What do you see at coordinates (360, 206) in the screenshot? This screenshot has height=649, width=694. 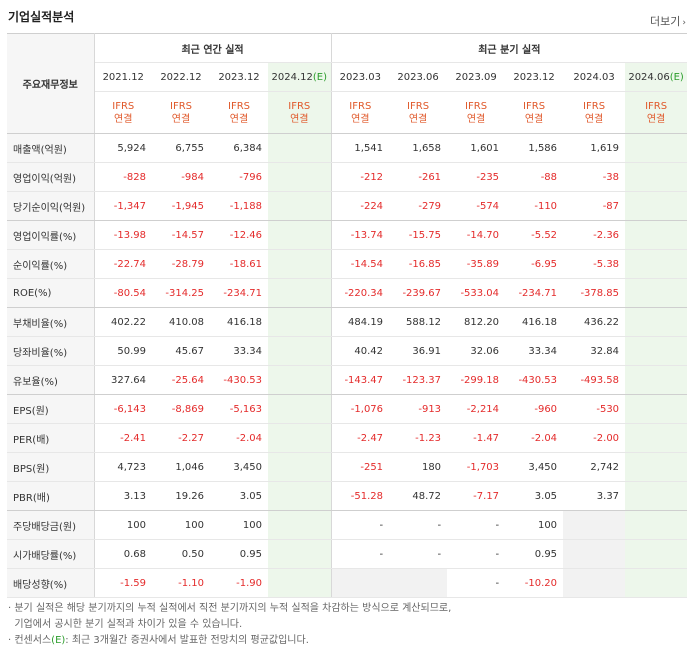 I see `table-cell: -224` at bounding box center [360, 206].